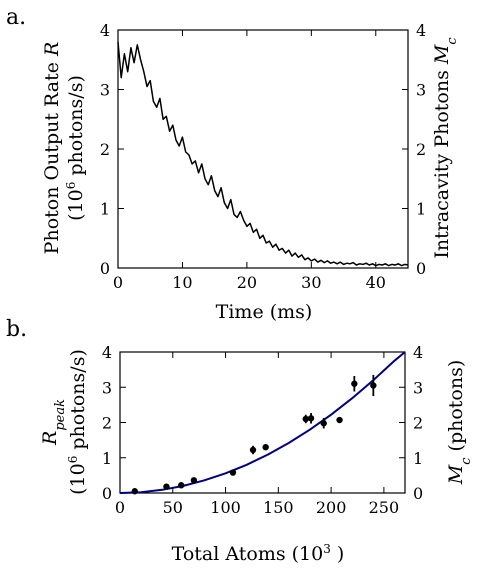 The width and height of the screenshot is (485, 578). I want to click on panel-b-ytick-left-label: 2, so click(107, 423).